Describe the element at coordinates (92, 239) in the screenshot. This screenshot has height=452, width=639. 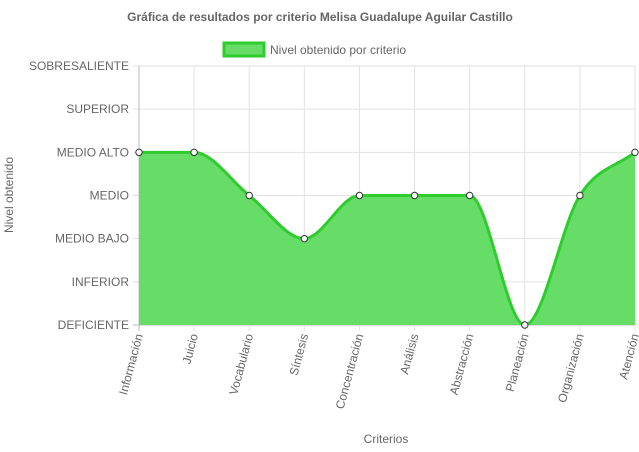
I see `y-tick-label: MEDIO BAJO` at that location.